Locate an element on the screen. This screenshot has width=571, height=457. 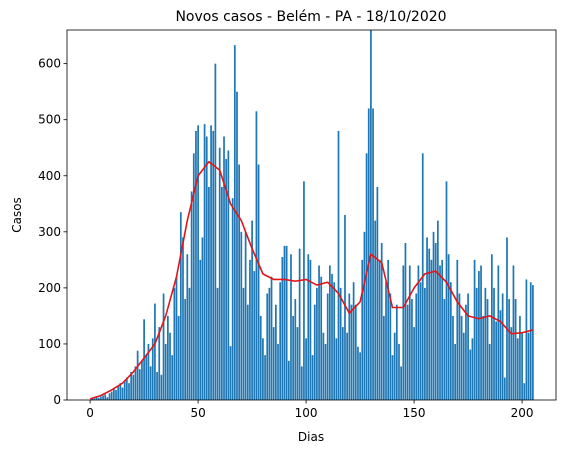
y-tick-label: 400 is located at coordinates (49, 176).